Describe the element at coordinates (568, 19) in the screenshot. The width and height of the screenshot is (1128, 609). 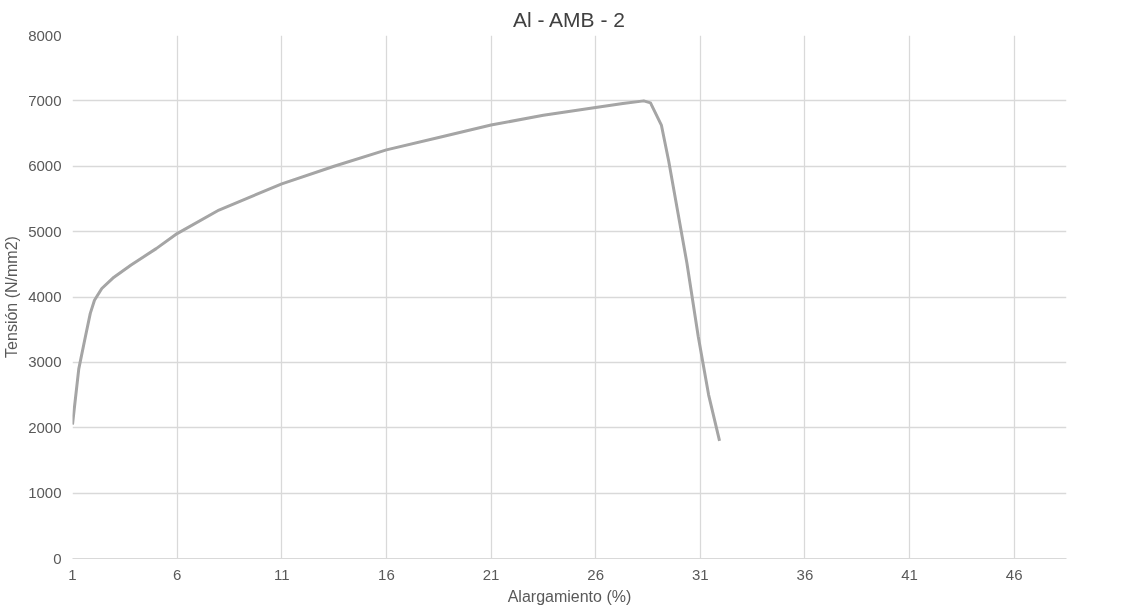
I see `chart-title: Al - AMB - 2` at that location.